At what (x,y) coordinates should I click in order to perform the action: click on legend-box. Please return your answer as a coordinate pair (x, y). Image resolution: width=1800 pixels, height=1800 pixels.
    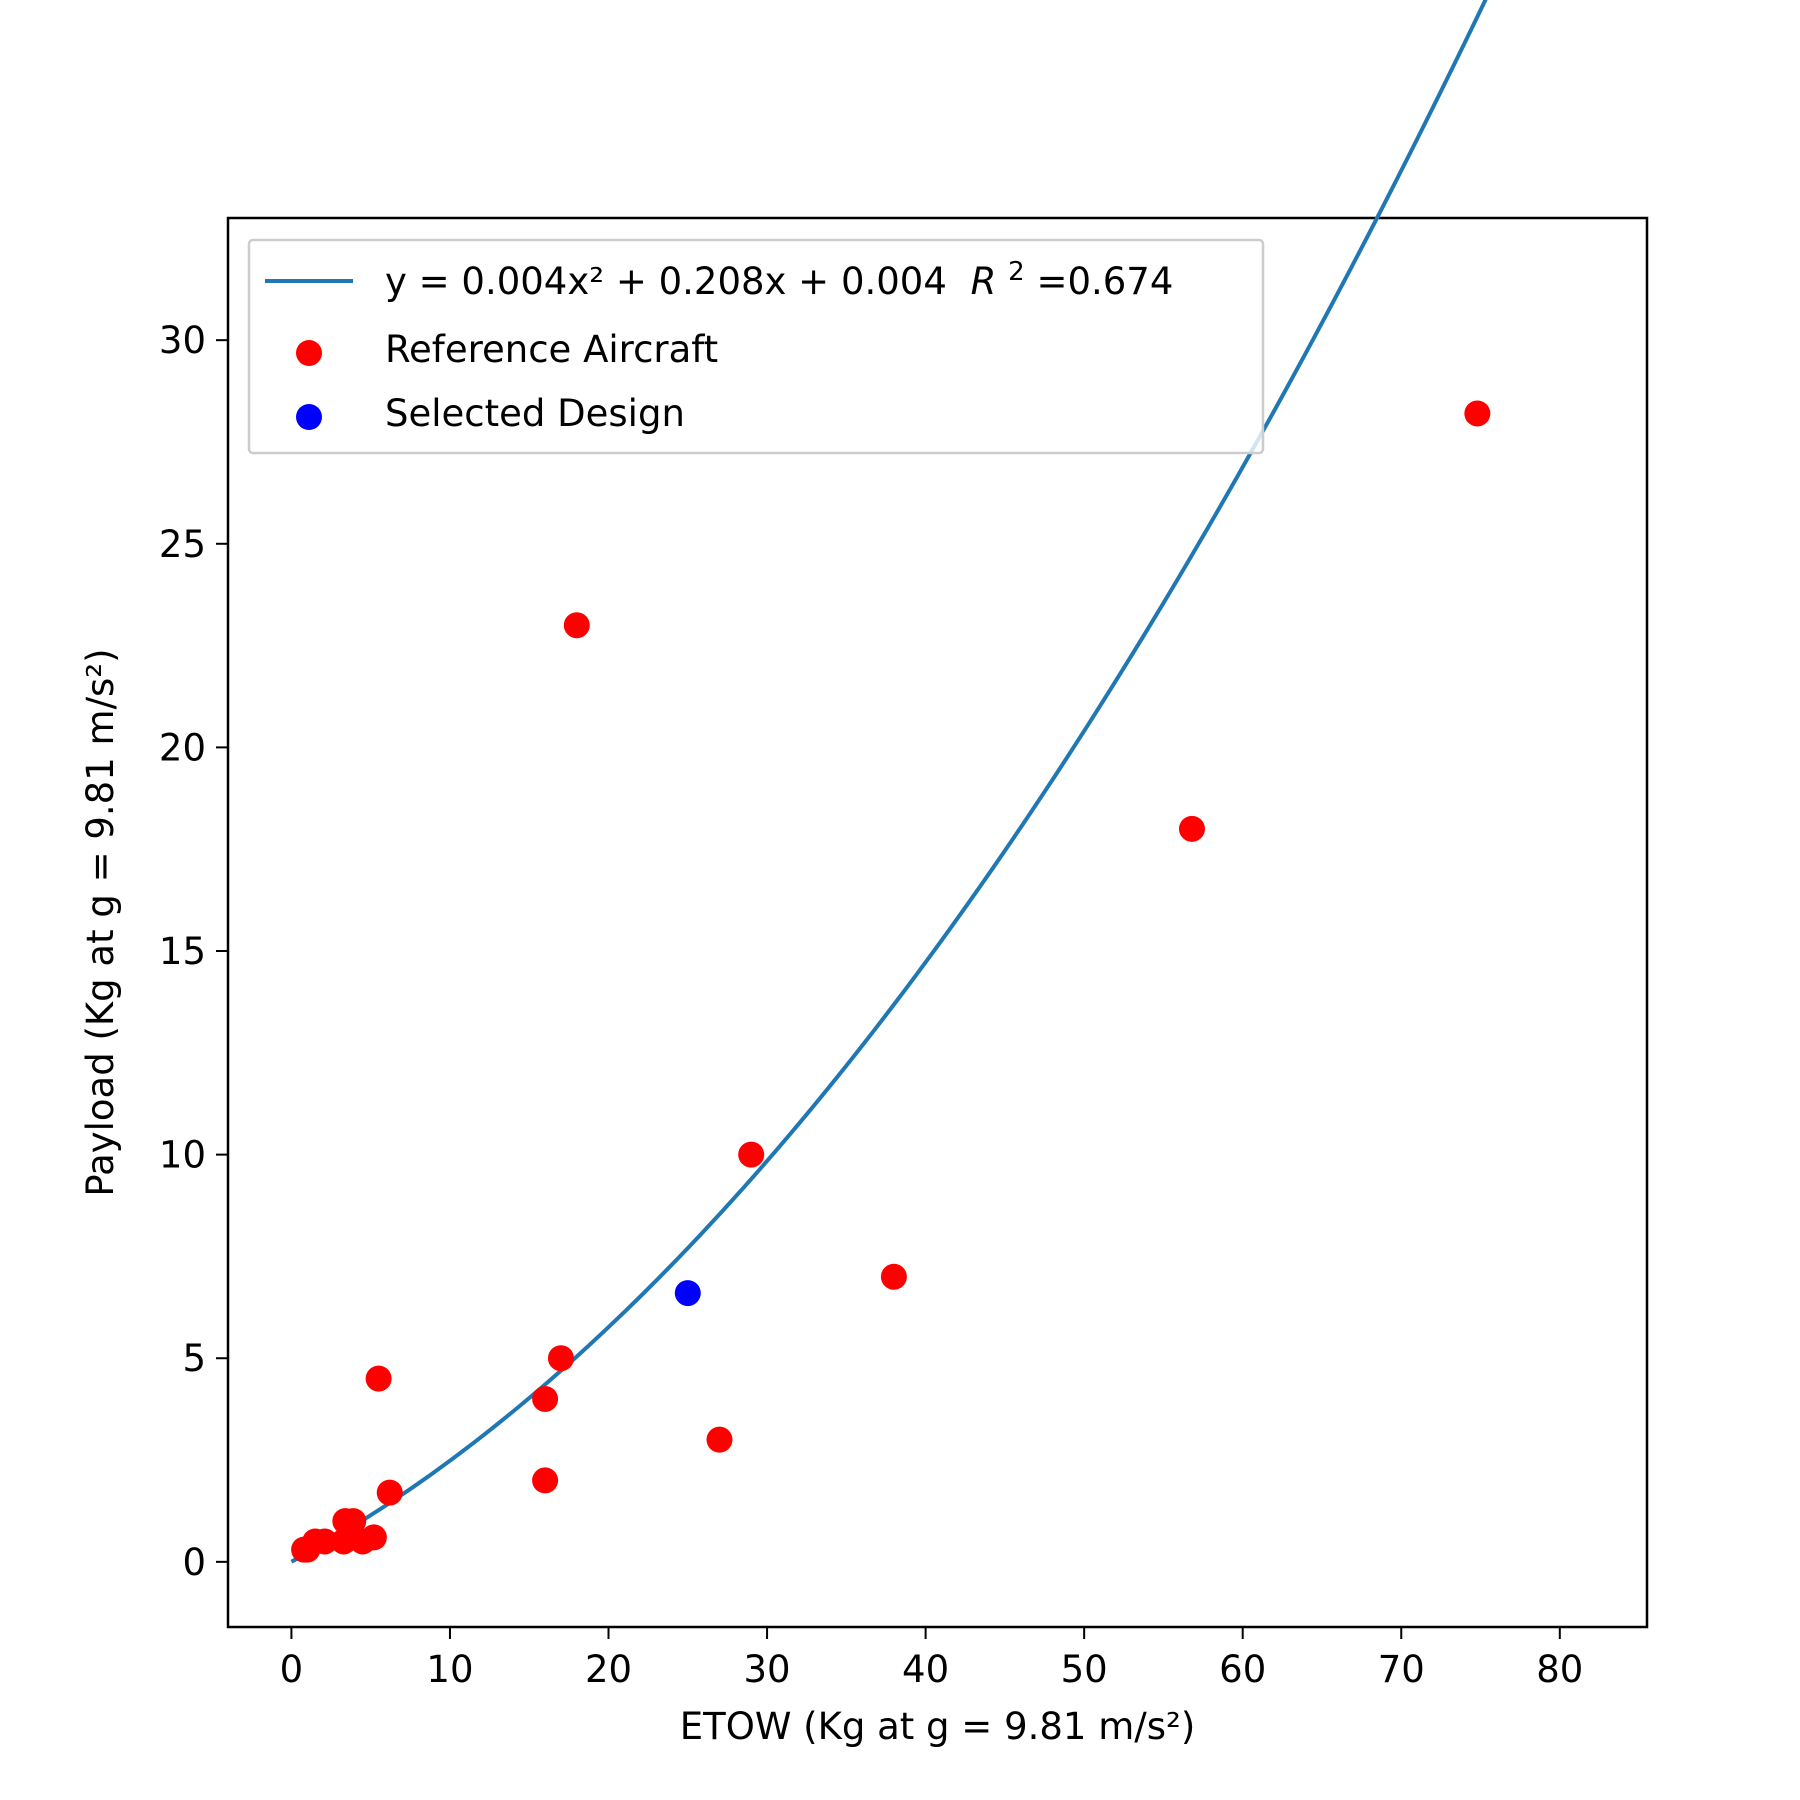
    Looking at the image, I should click on (756, 346).